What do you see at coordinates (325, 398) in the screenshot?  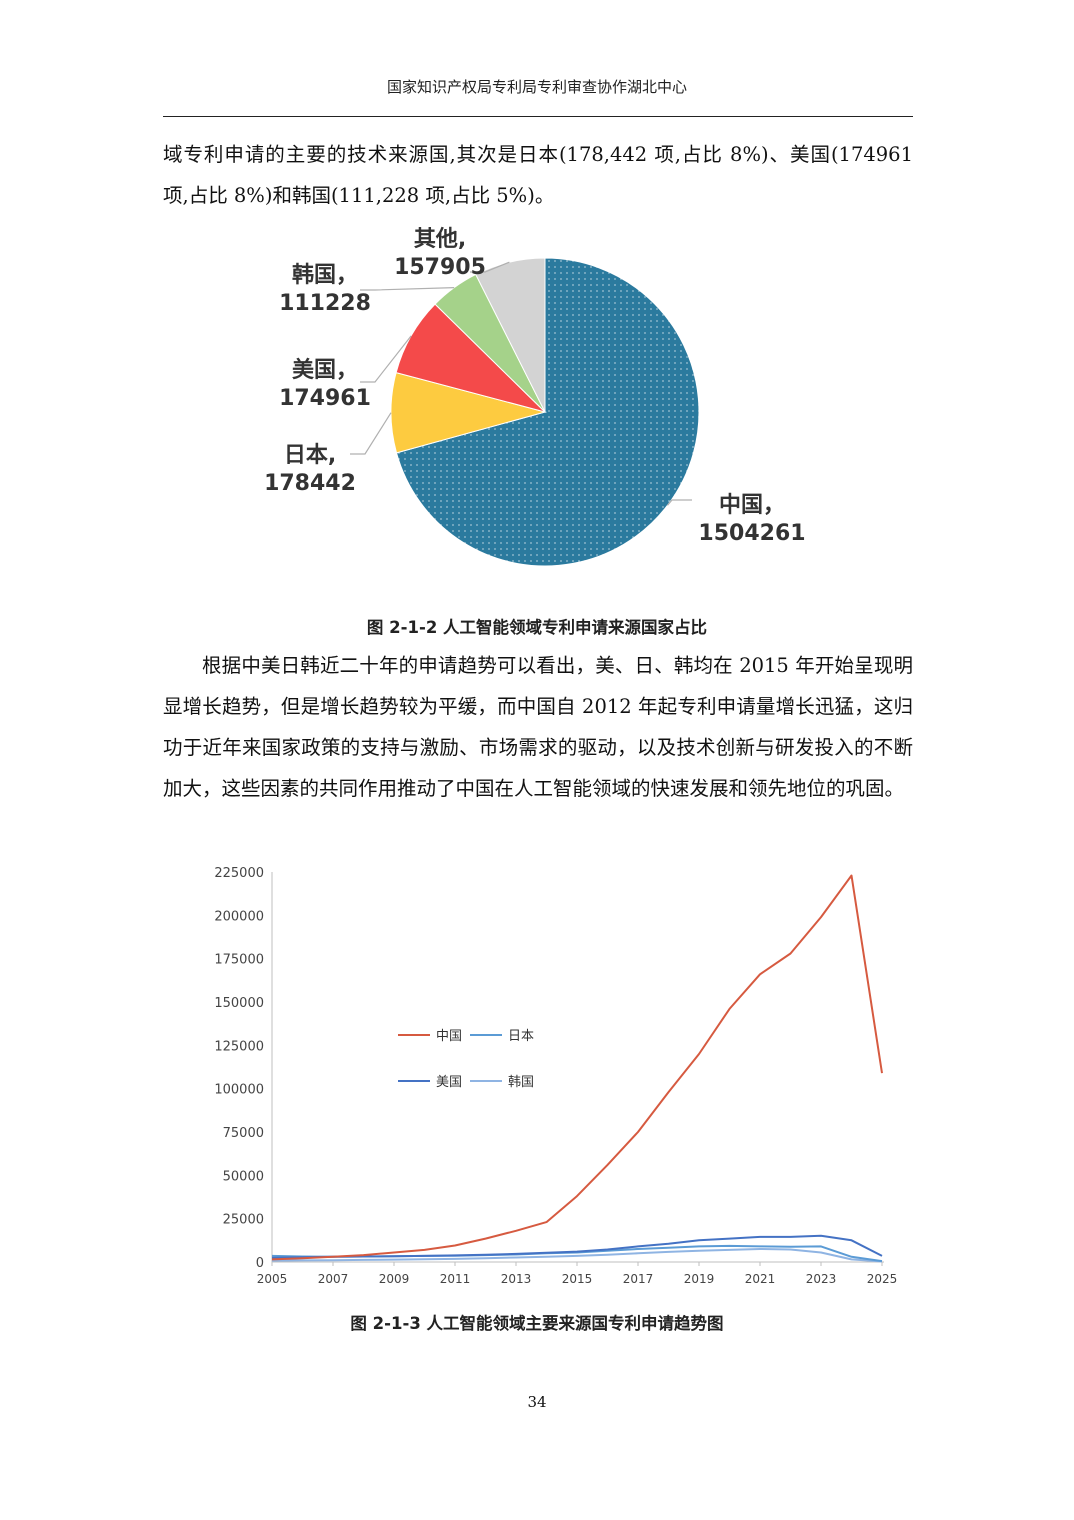 I see `pie-label-value: 174961` at bounding box center [325, 398].